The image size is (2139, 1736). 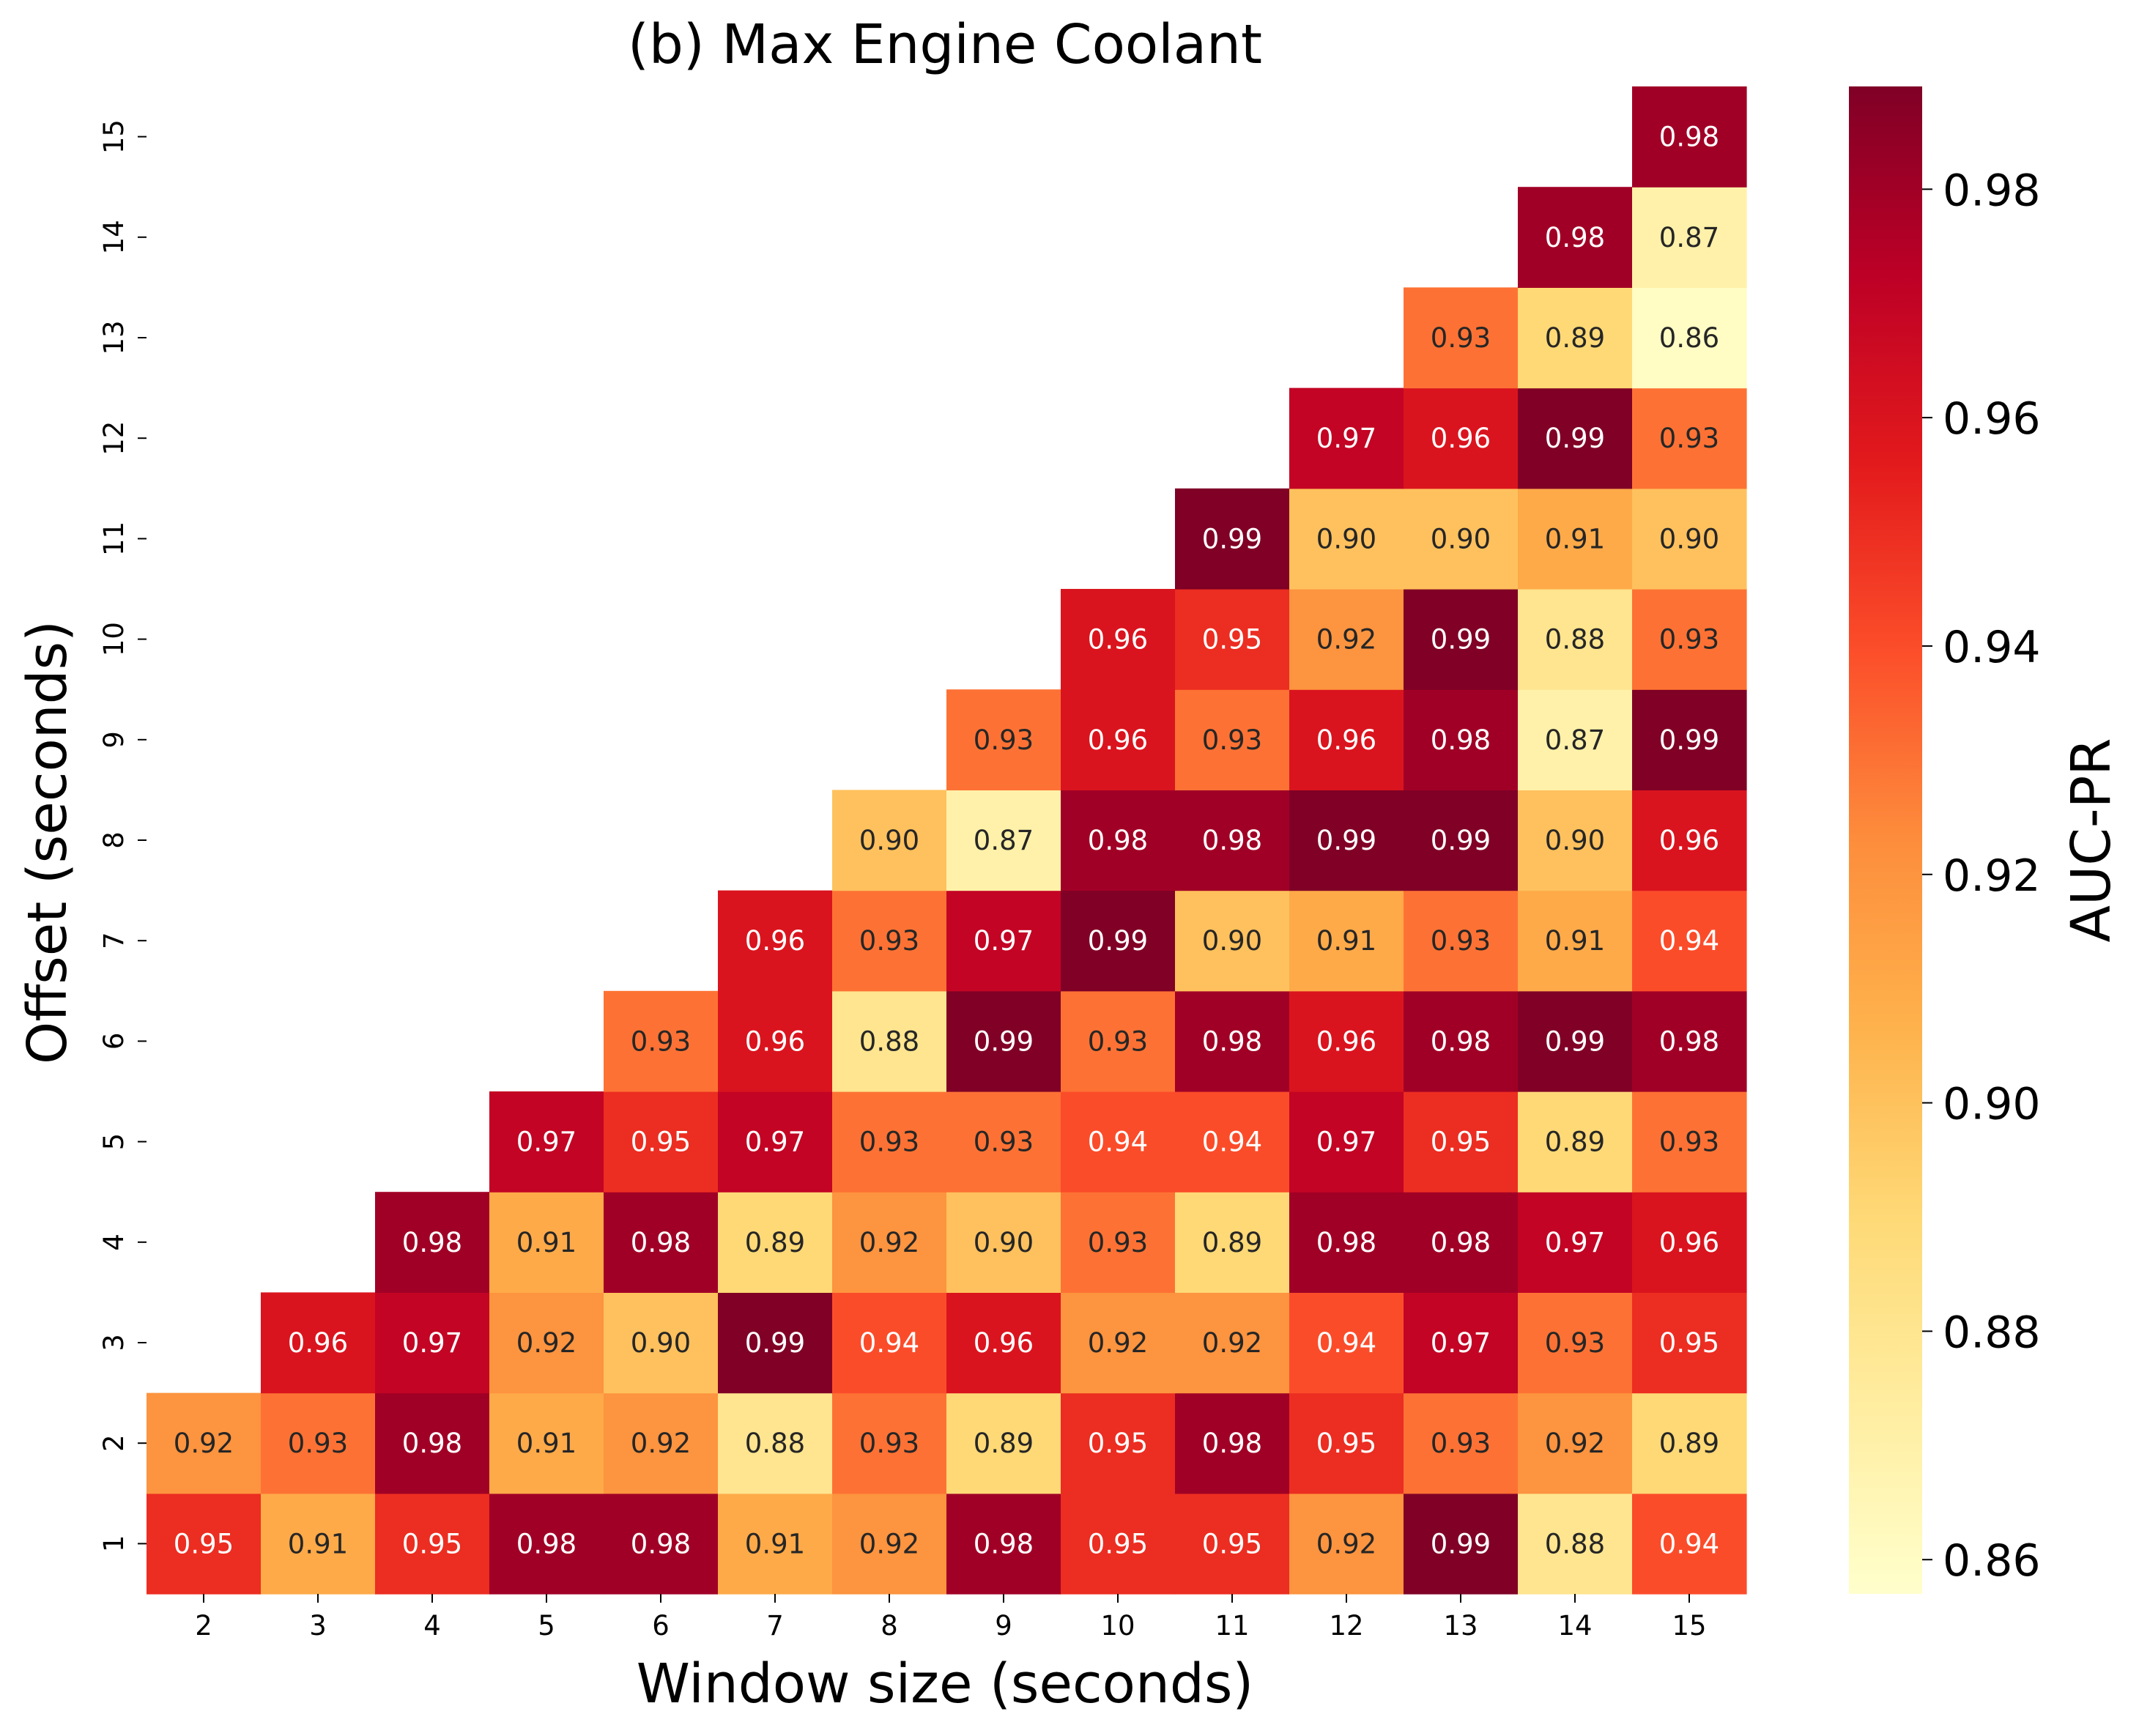 What do you see at coordinates (661, 1626) in the screenshot?
I see `x-tick-label: 6` at bounding box center [661, 1626].